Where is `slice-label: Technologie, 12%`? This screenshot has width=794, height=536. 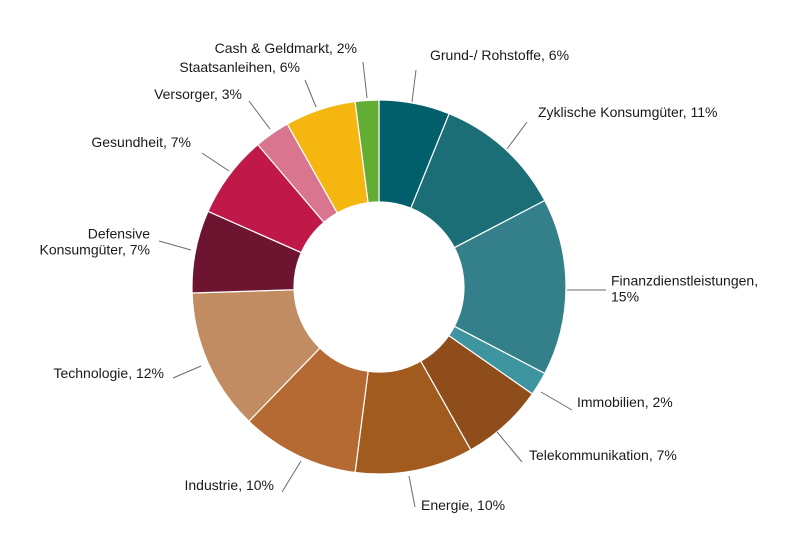
slice-label: Technologie, 12% is located at coordinates (108, 373).